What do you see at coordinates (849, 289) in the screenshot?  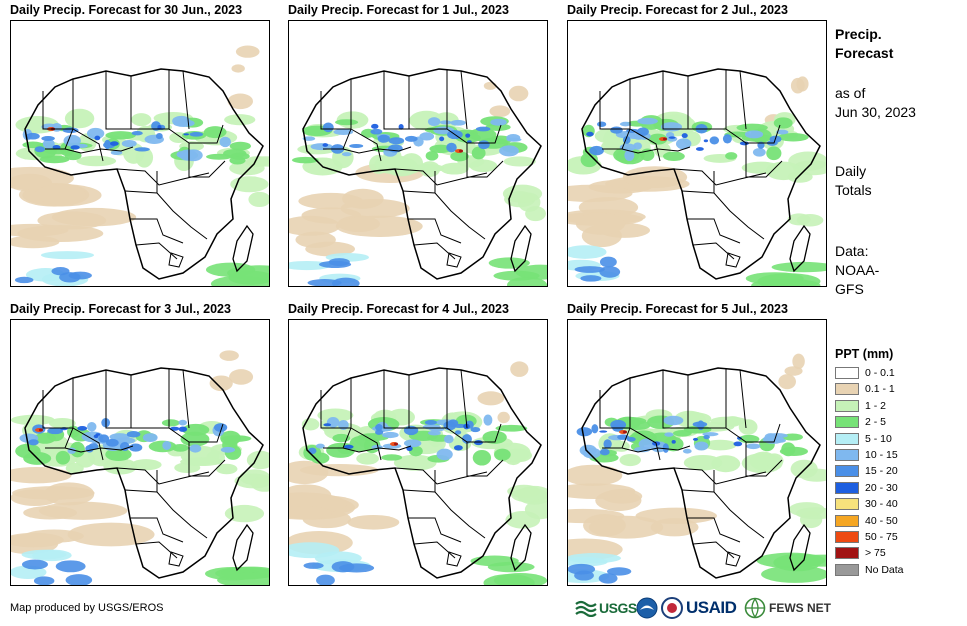 I see `source-line: GFS` at bounding box center [849, 289].